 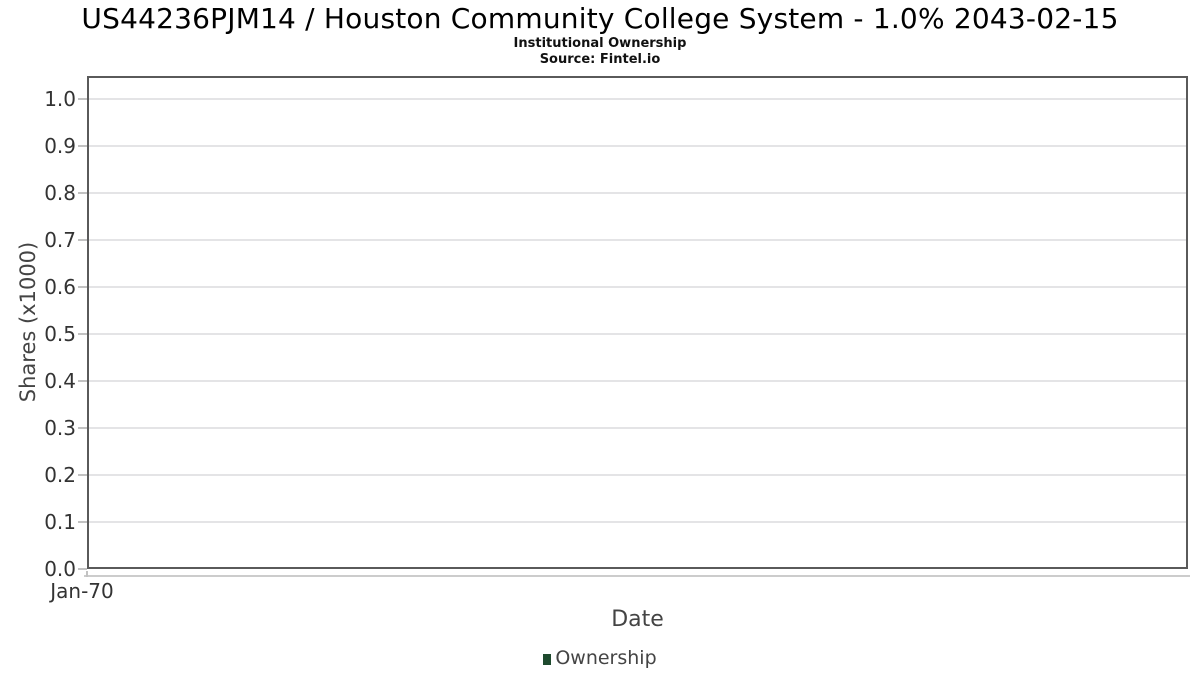 What do you see at coordinates (60, 569) in the screenshot?
I see `y-tick-label: 0.0` at bounding box center [60, 569].